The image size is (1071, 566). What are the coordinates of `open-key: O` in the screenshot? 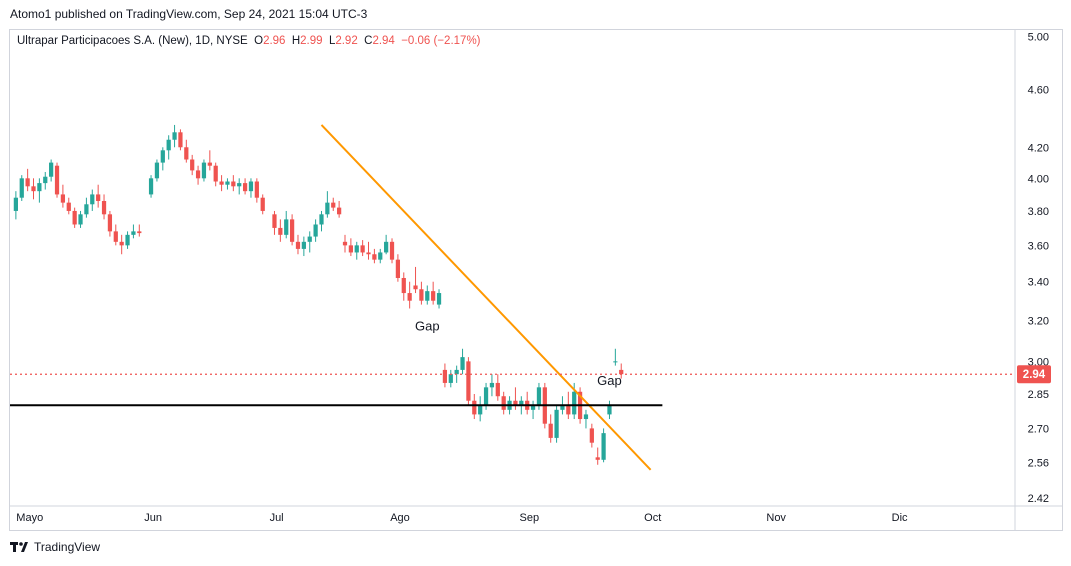 It's located at (259, 41).